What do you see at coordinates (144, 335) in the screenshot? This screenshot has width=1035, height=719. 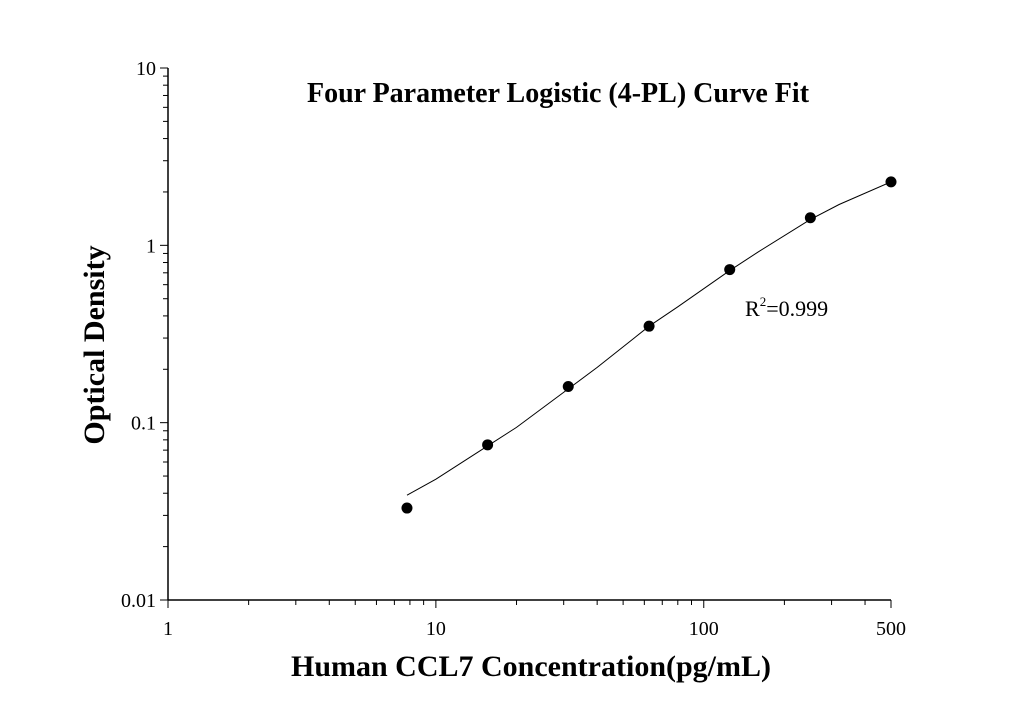 I see `y-axis-ticks: 0.01 0.1 1 10` at bounding box center [144, 335].